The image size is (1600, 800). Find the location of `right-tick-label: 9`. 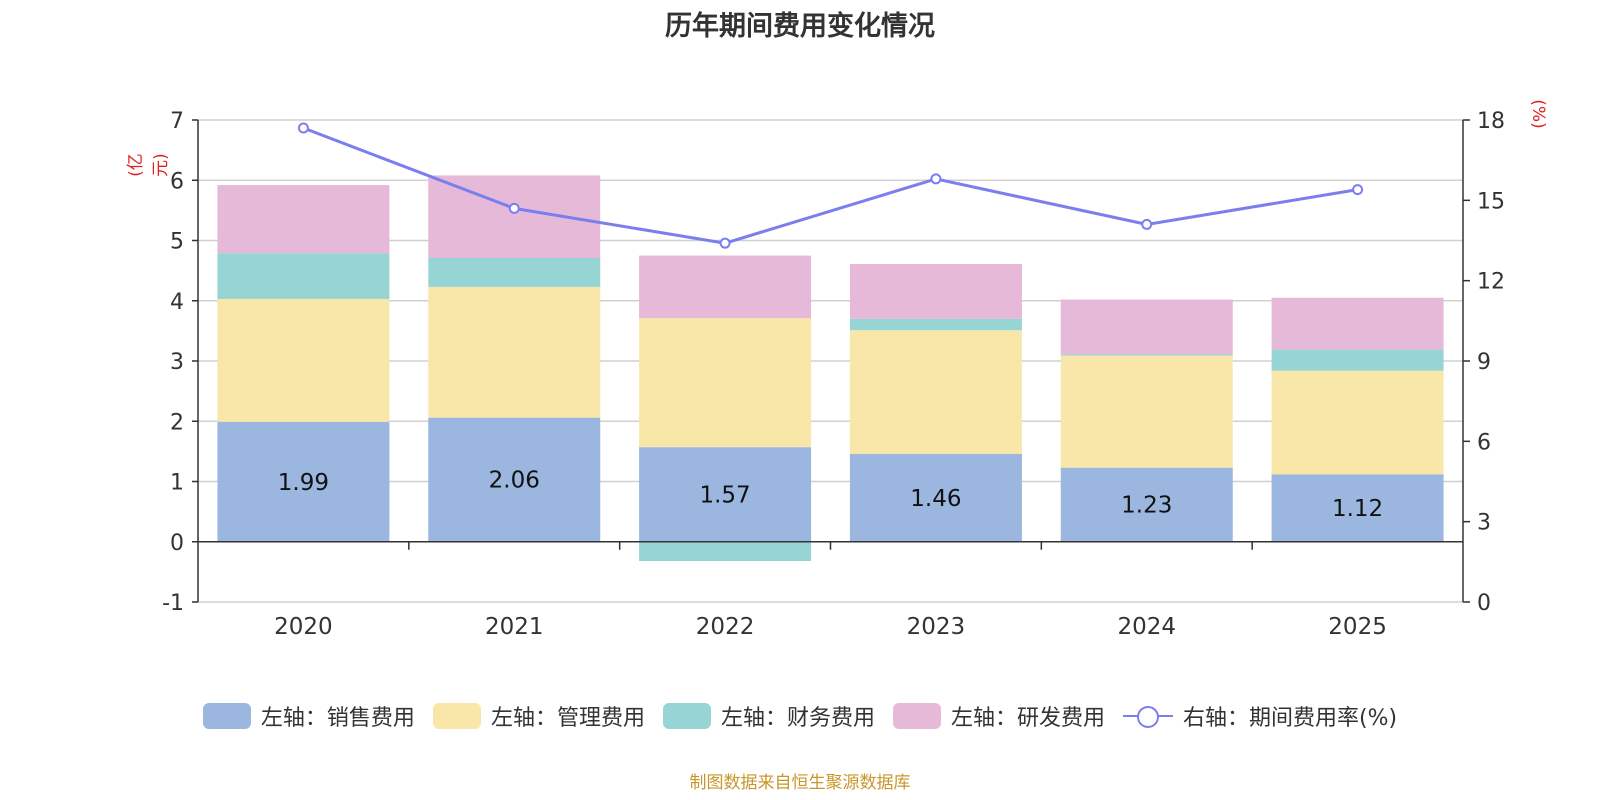

right-tick-label: 9 is located at coordinates (1484, 362).